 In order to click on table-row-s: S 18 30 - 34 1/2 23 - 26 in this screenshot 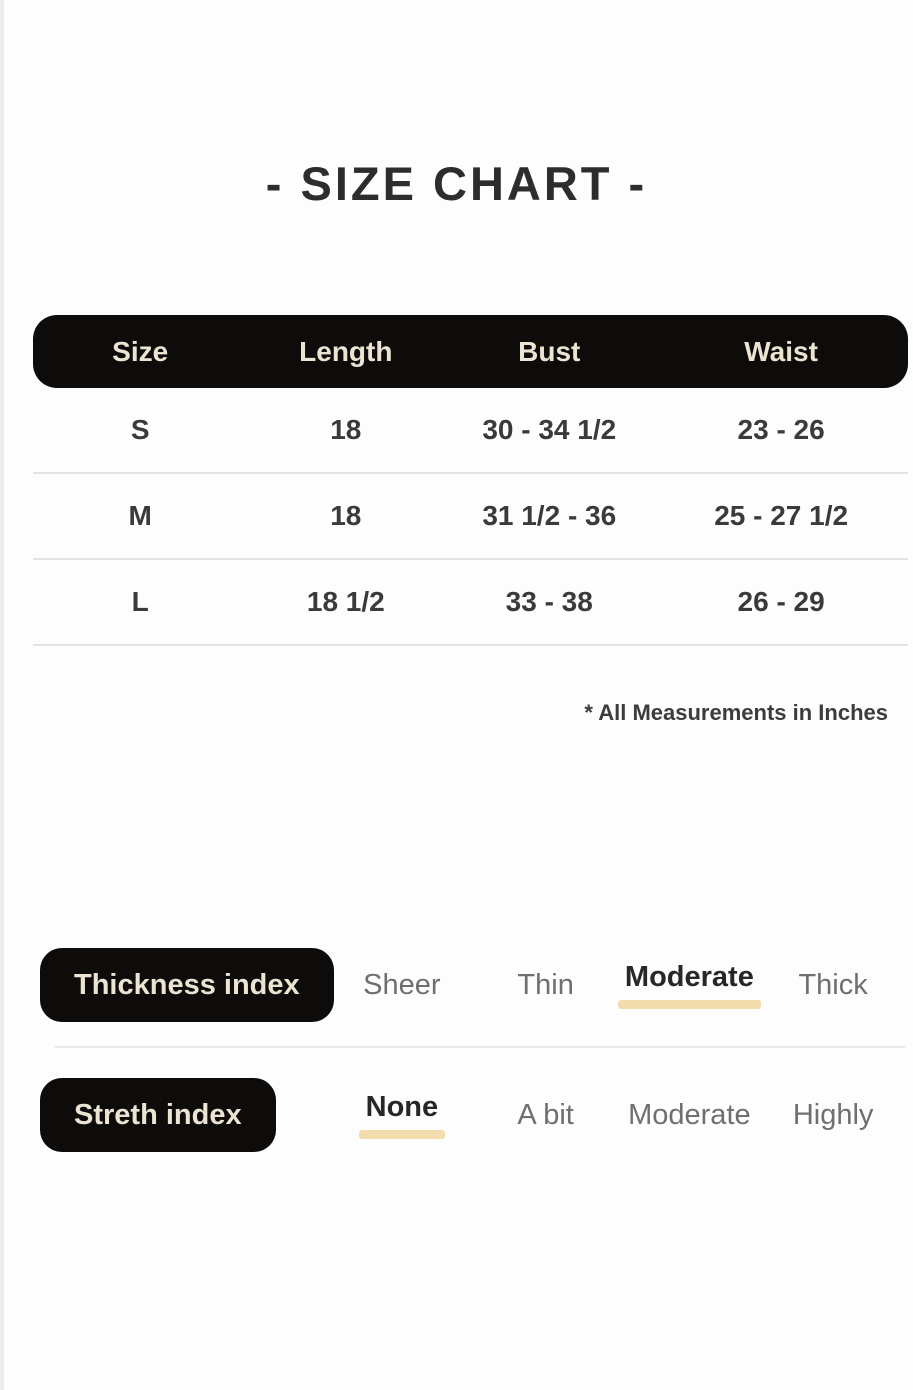, I will do `click(470, 431)`.